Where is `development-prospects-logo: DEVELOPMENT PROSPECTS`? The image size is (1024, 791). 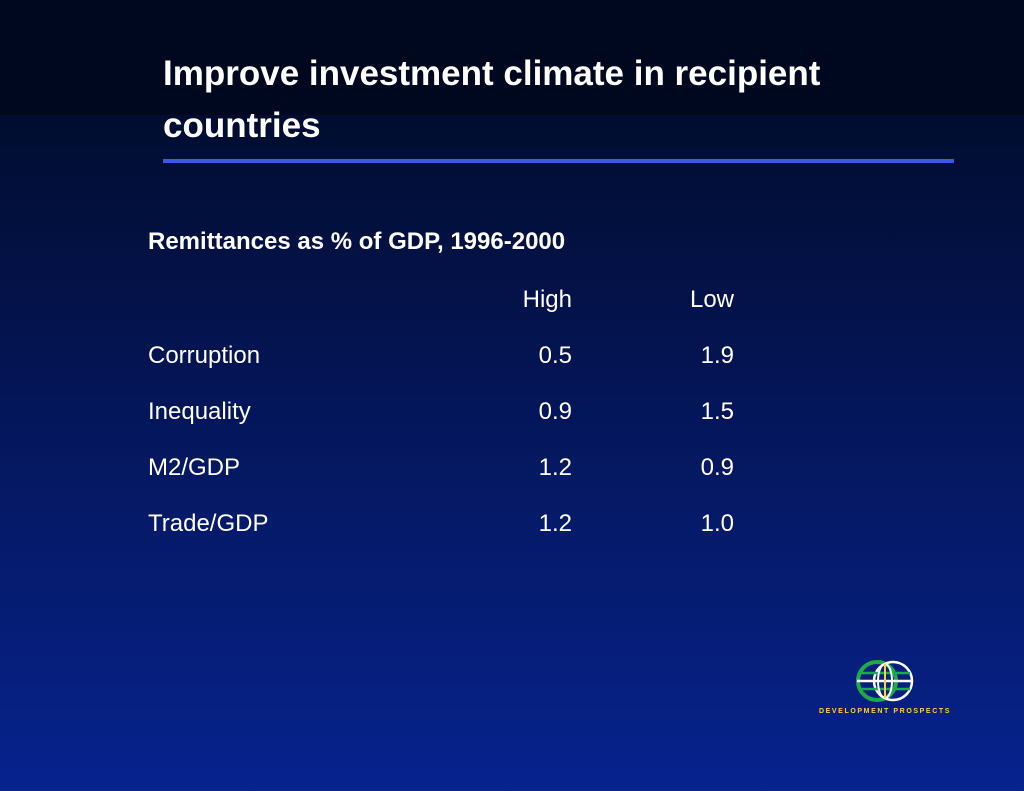 development-prospects-logo: DEVELOPMENT PROSPECTS is located at coordinates (885, 690).